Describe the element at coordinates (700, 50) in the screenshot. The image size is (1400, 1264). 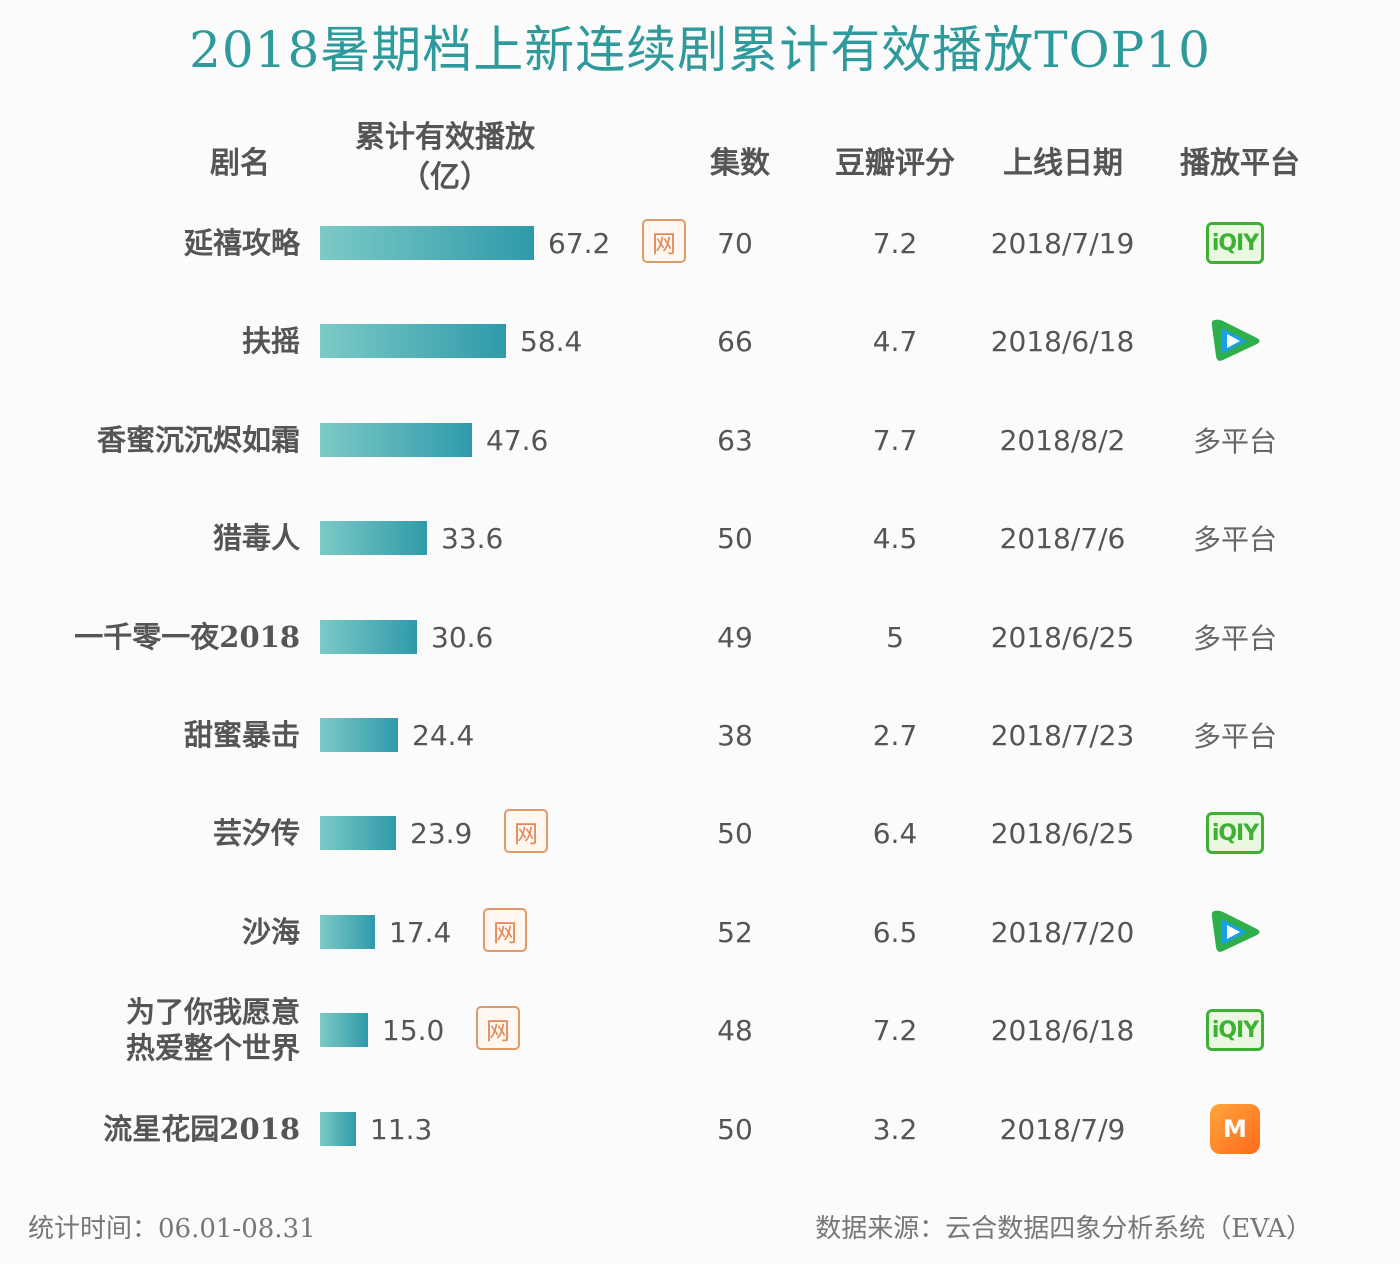
I see `chart-title: 2018暑期档上新连续剧累计有效播放TOP10` at that location.